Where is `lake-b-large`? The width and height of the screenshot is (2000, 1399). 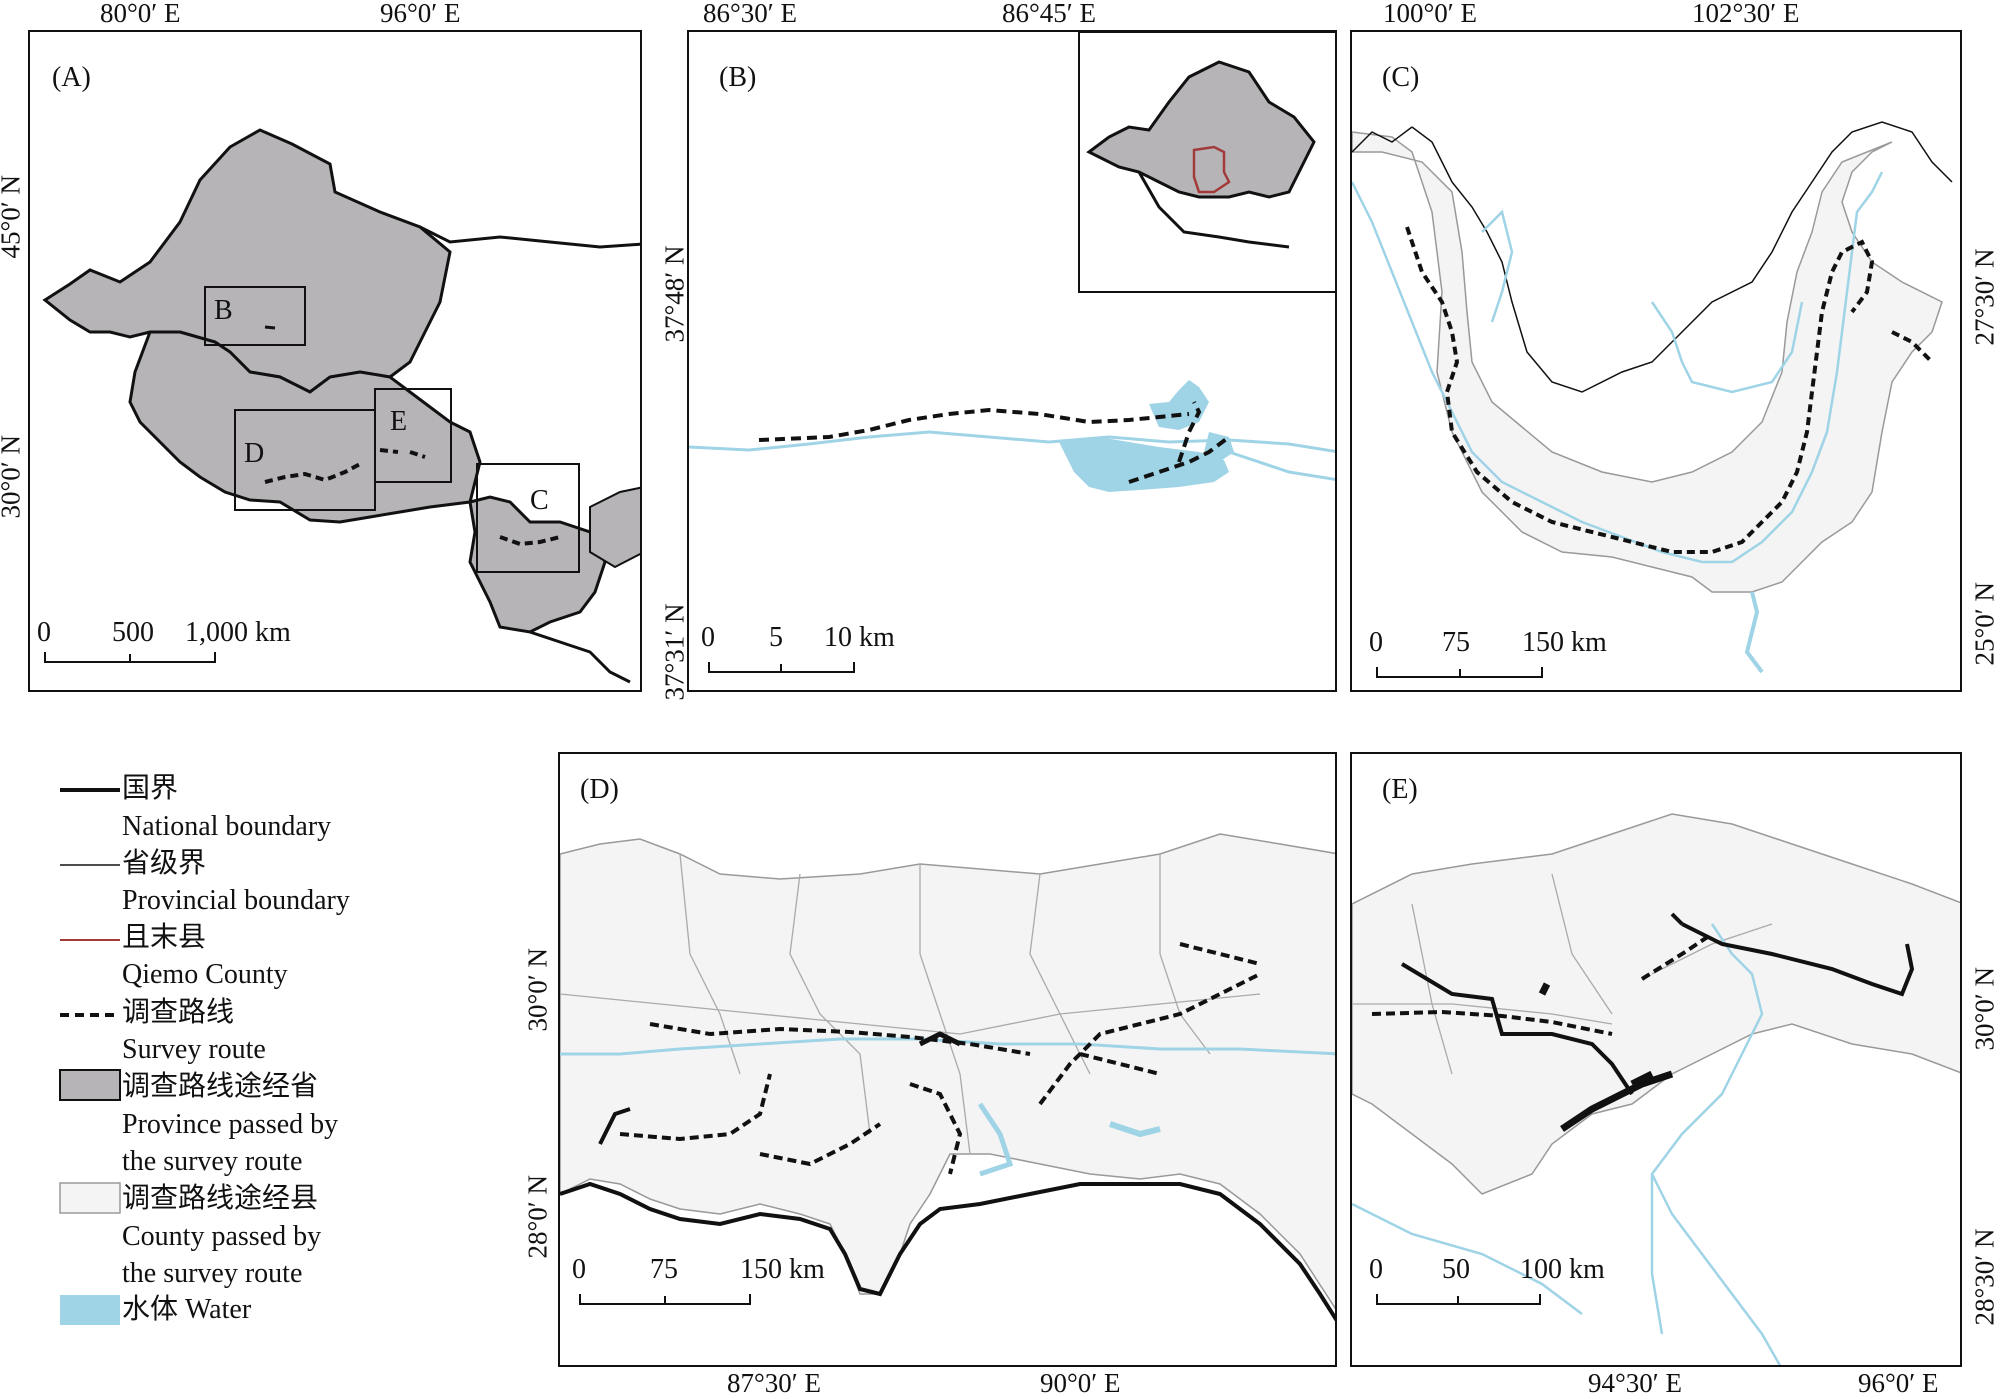
lake-b-large is located at coordinates (1144, 464).